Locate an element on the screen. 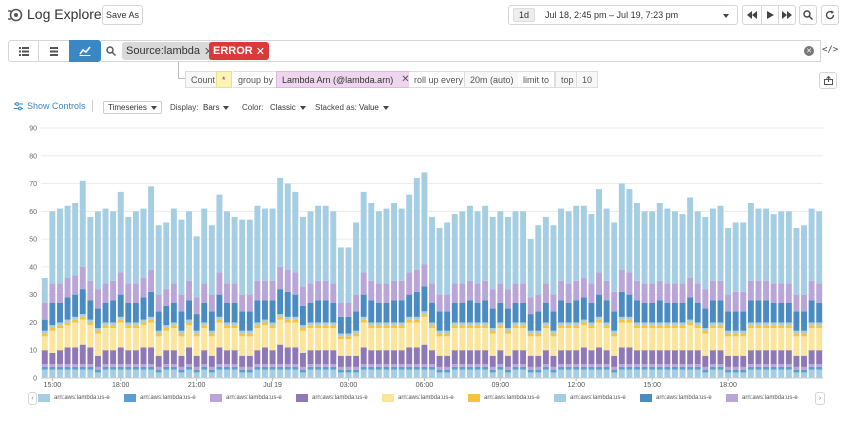 Image resolution: width=847 pixels, height=430 pixels. legend-swatch is located at coordinates (44, 398).